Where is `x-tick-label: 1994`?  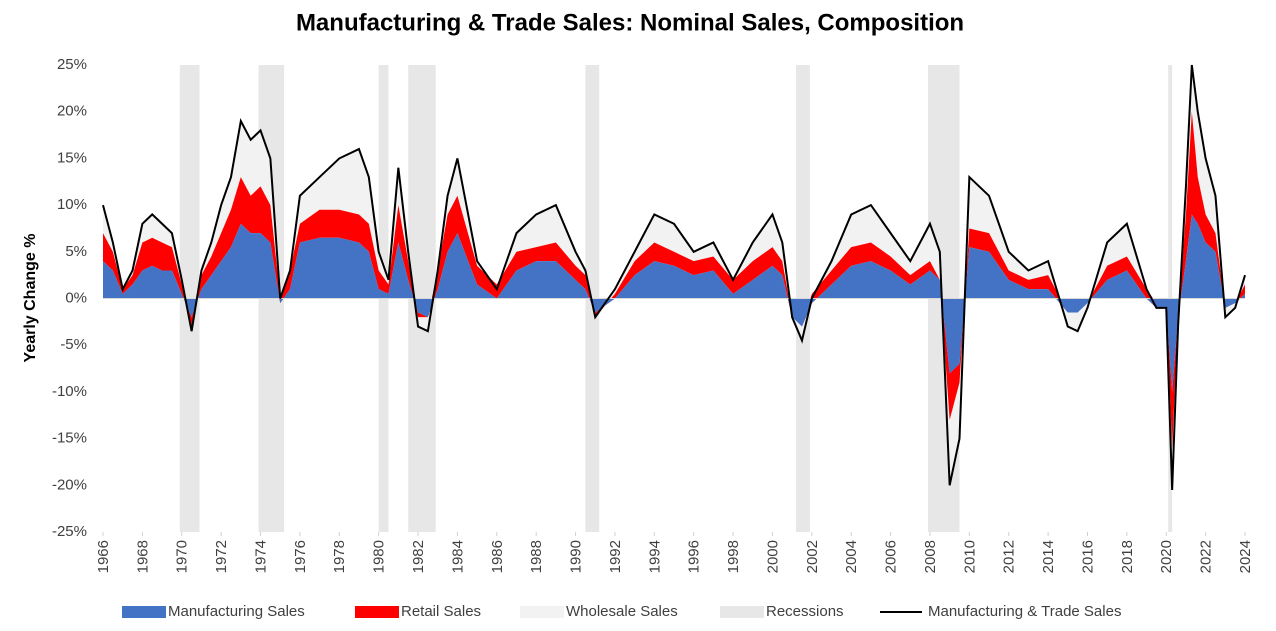
x-tick-label: 1994 is located at coordinates (654, 556).